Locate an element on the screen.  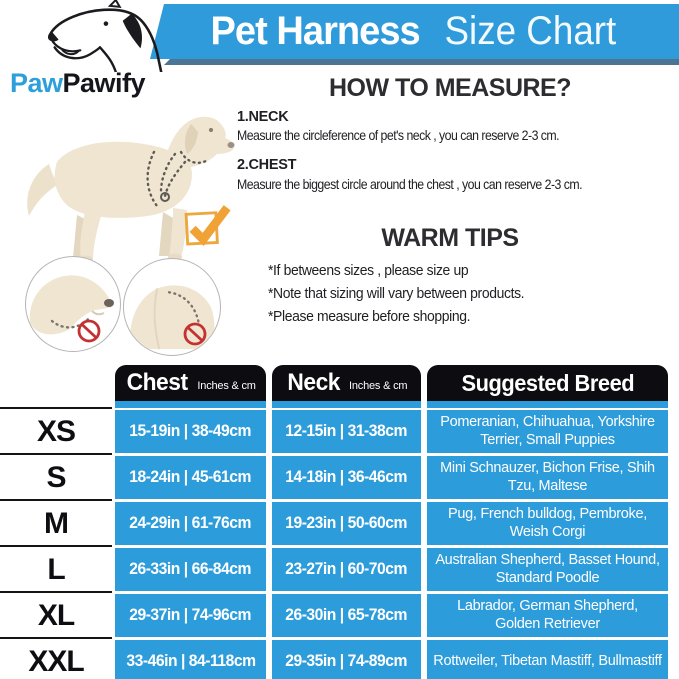
size-label-l: L is located at coordinates (56, 569).